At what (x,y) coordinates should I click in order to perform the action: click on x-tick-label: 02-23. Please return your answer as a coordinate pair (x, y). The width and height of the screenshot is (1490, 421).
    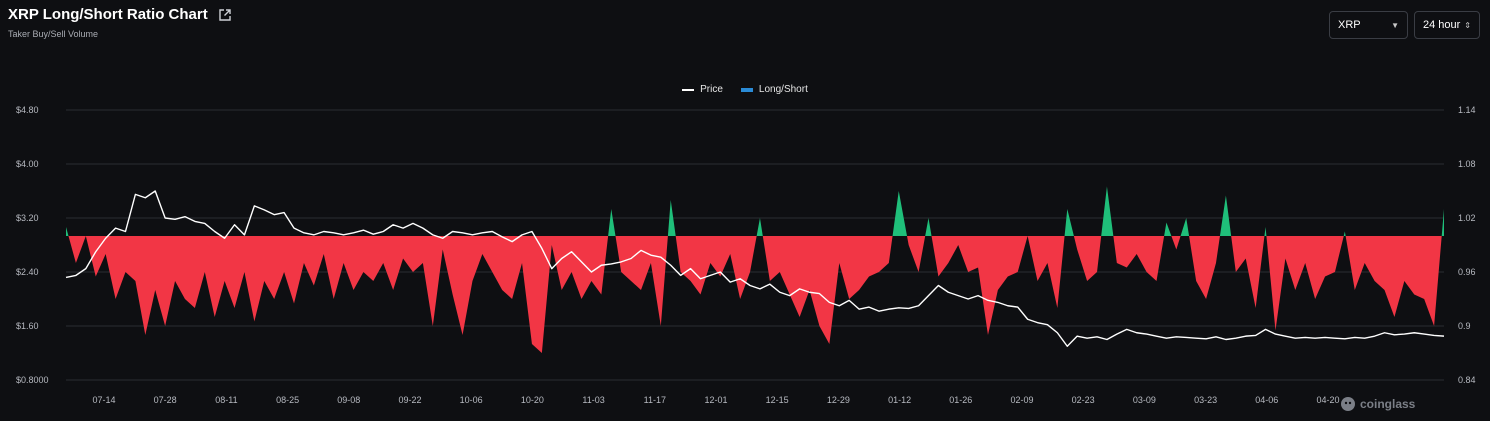
    Looking at the image, I should click on (1083, 400).